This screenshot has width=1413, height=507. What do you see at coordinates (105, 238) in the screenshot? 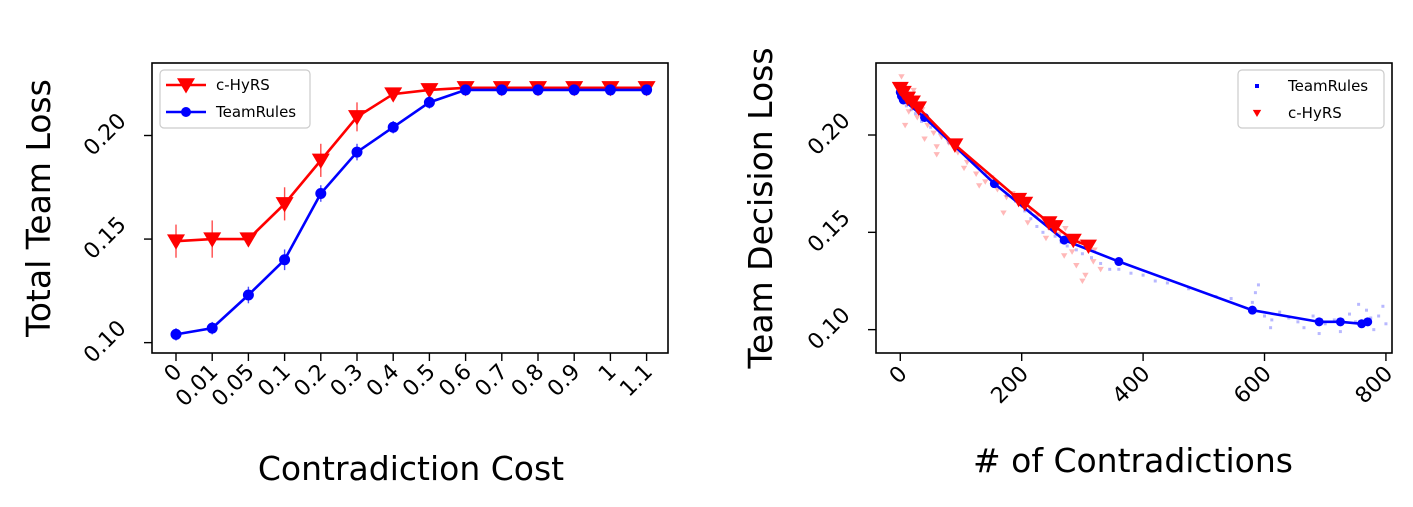
I see `left-y-tick-label: 0.15` at bounding box center [105, 238].